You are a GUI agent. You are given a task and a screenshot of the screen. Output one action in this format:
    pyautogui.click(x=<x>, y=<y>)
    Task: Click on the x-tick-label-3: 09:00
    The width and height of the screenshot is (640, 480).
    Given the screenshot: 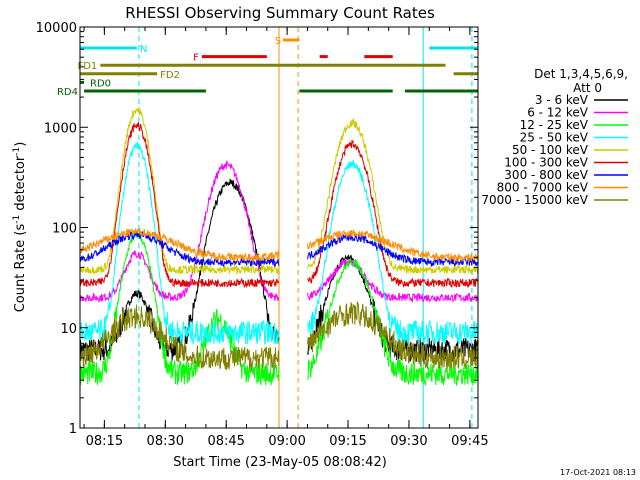 What is the action you would take?
    pyautogui.click(x=286, y=441)
    